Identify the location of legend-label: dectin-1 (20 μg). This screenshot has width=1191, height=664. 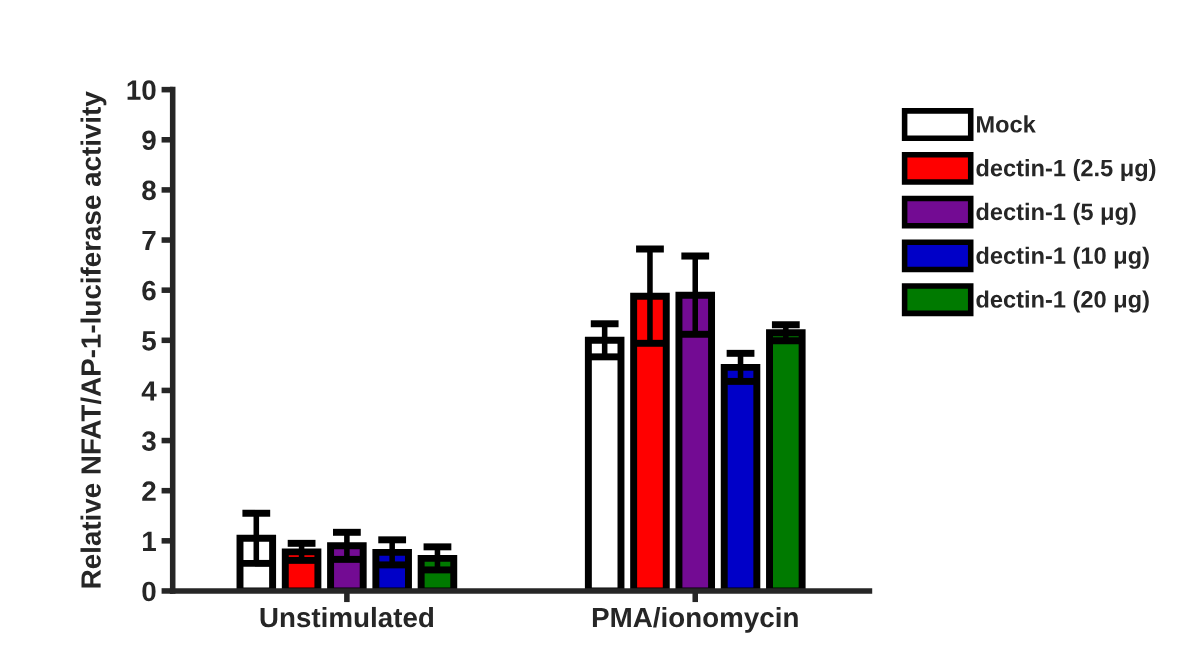
(1062, 301).